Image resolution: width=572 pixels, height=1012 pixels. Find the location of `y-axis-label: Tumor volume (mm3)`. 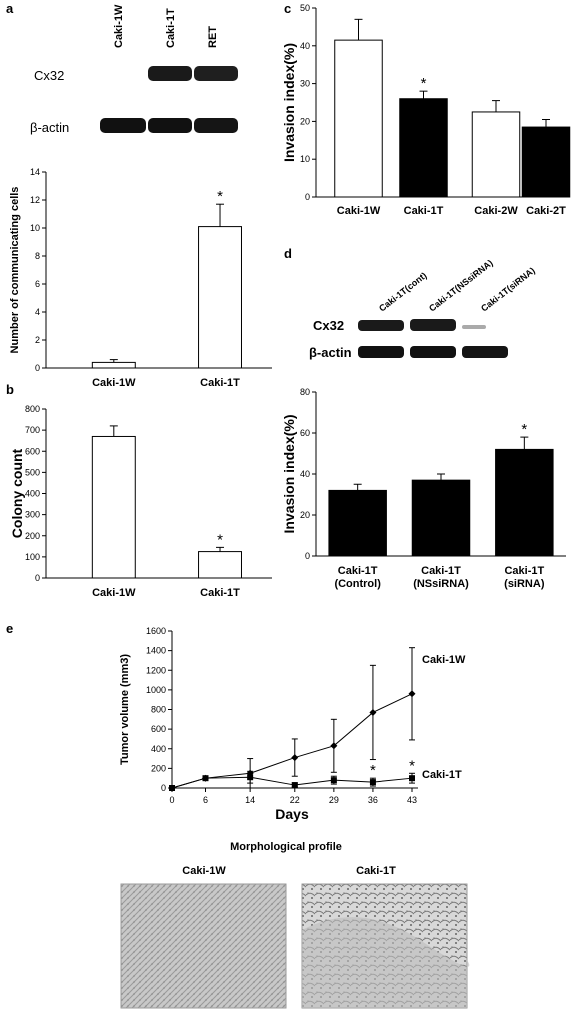

y-axis-label: Tumor volume (mm3) is located at coordinates (125, 709).